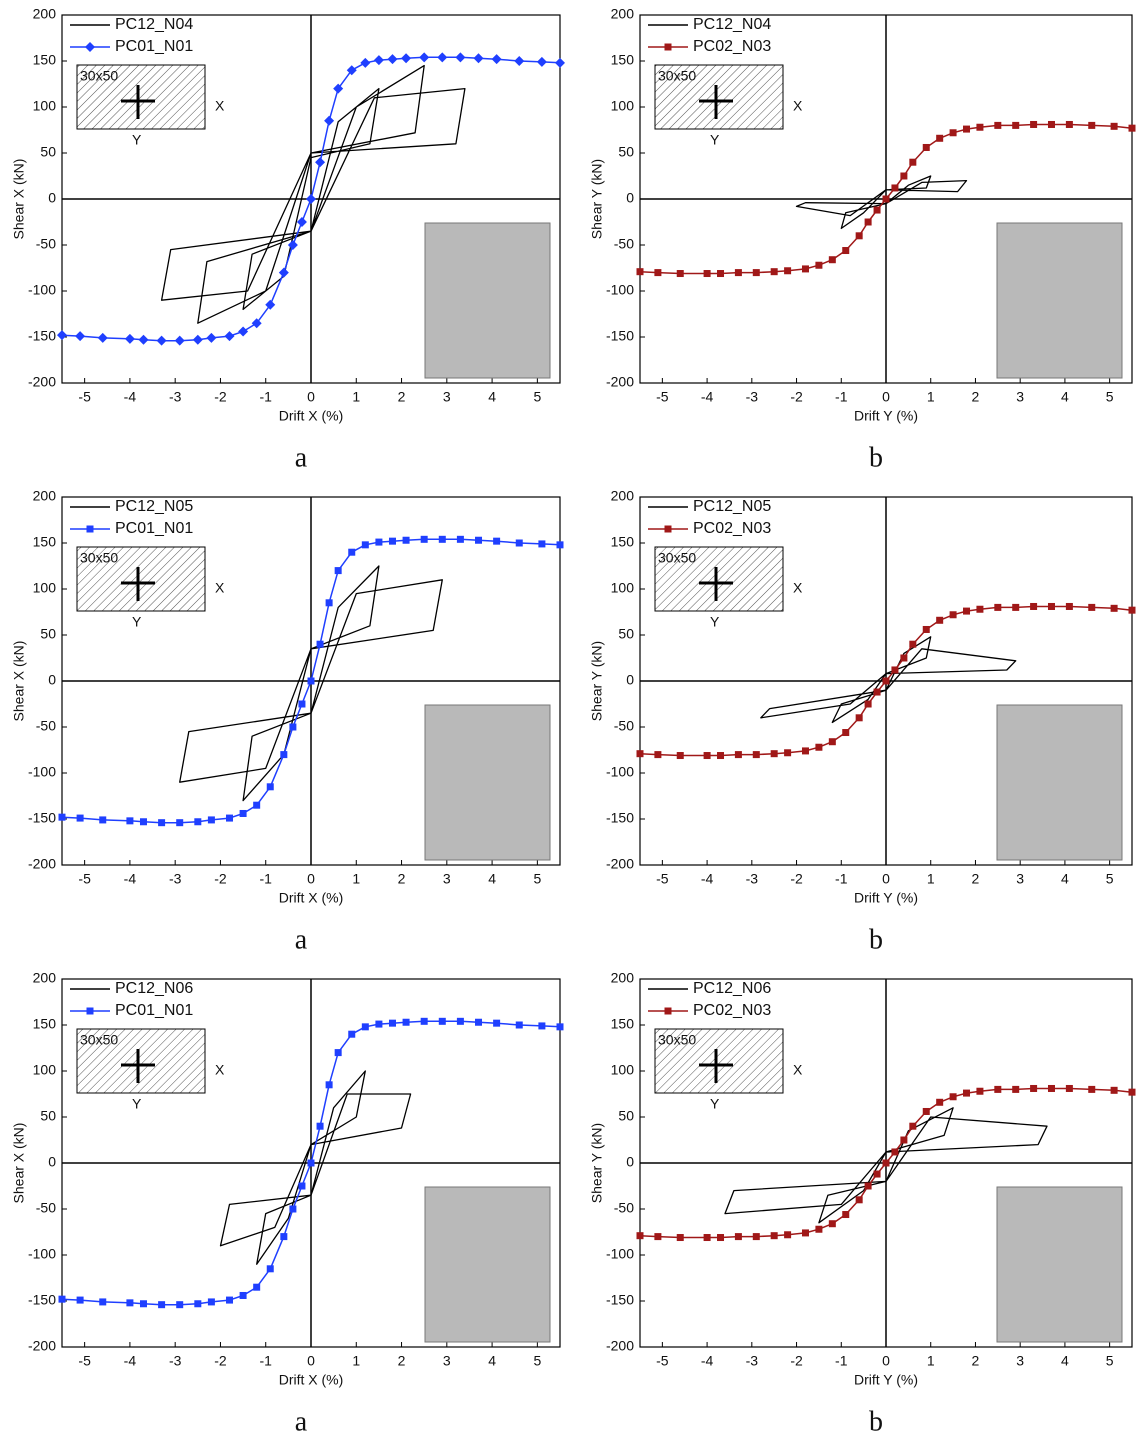 The image size is (1137, 1440). Describe the element at coordinates (620, 290) in the screenshot. I see `y-tick-label: -100` at that location.